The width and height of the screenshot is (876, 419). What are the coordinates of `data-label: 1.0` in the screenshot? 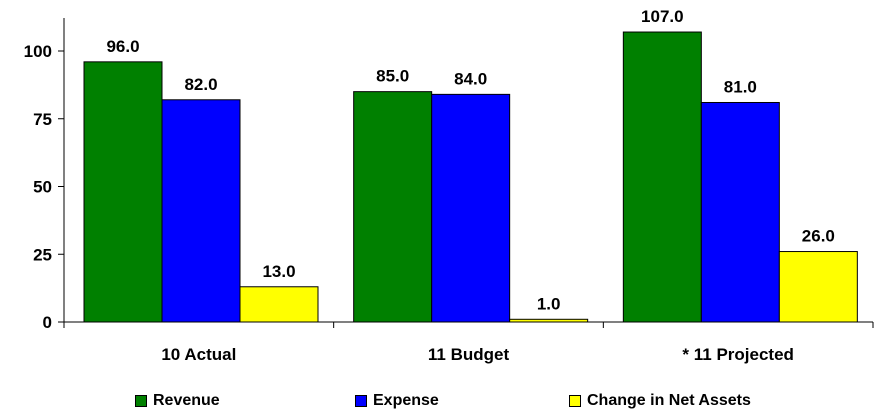 It's located at (549, 303).